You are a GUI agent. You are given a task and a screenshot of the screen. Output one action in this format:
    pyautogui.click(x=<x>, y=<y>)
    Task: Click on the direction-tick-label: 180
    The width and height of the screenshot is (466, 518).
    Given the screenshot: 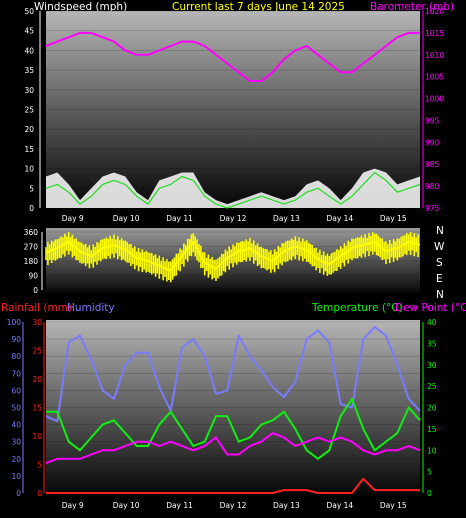 What is the action you would take?
    pyautogui.click(x=31, y=261)
    